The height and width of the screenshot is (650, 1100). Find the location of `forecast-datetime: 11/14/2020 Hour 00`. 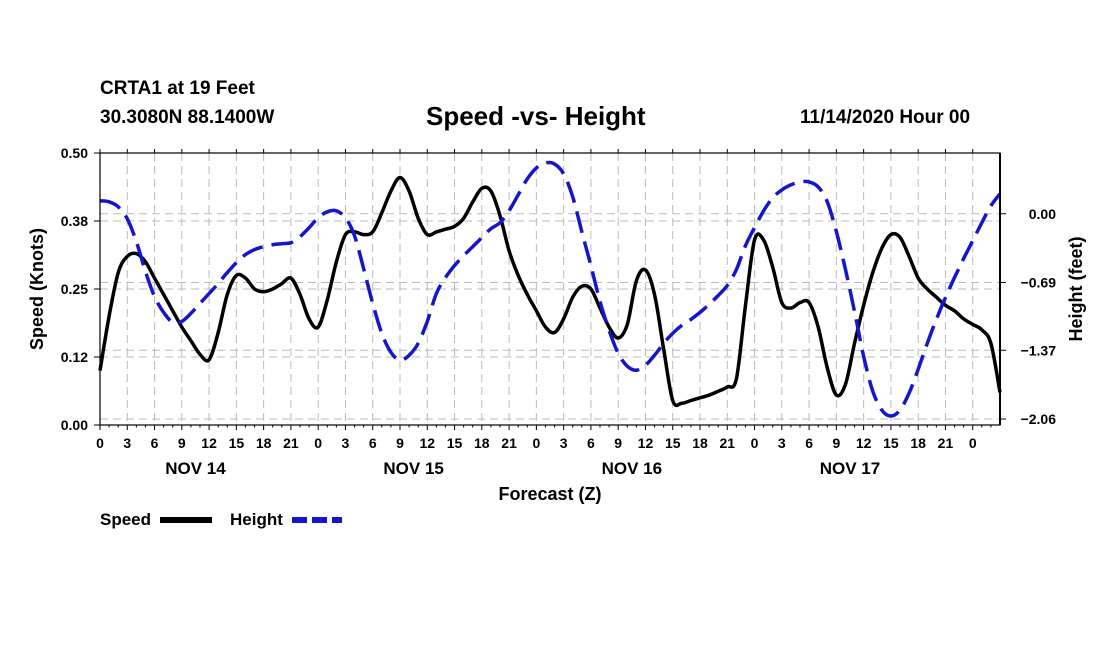

forecast-datetime: 11/14/2020 Hour 00 is located at coordinates (885, 117).